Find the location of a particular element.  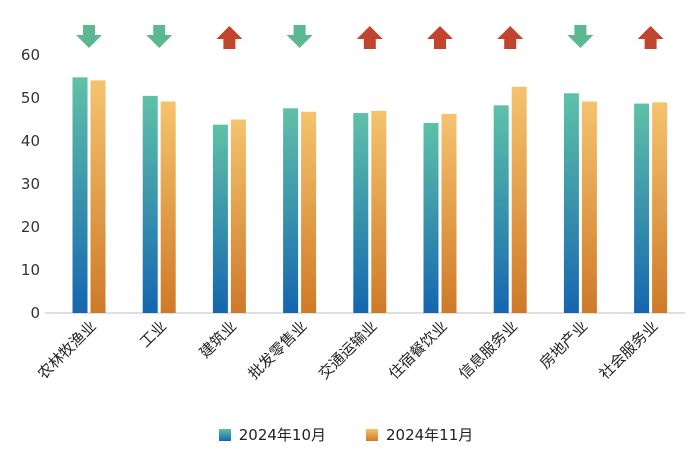

y-tick-label-20: 20 is located at coordinates (30, 227).